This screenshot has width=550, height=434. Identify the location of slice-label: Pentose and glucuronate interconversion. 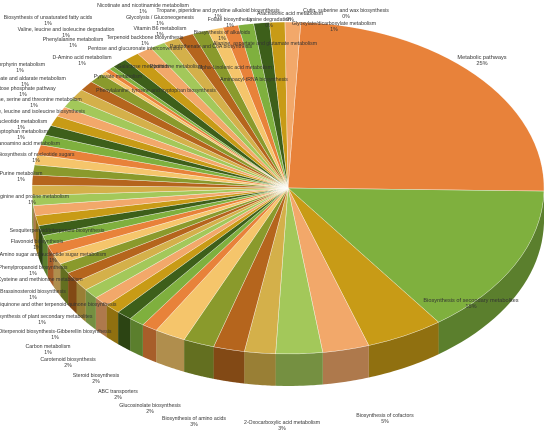
(135, 49).